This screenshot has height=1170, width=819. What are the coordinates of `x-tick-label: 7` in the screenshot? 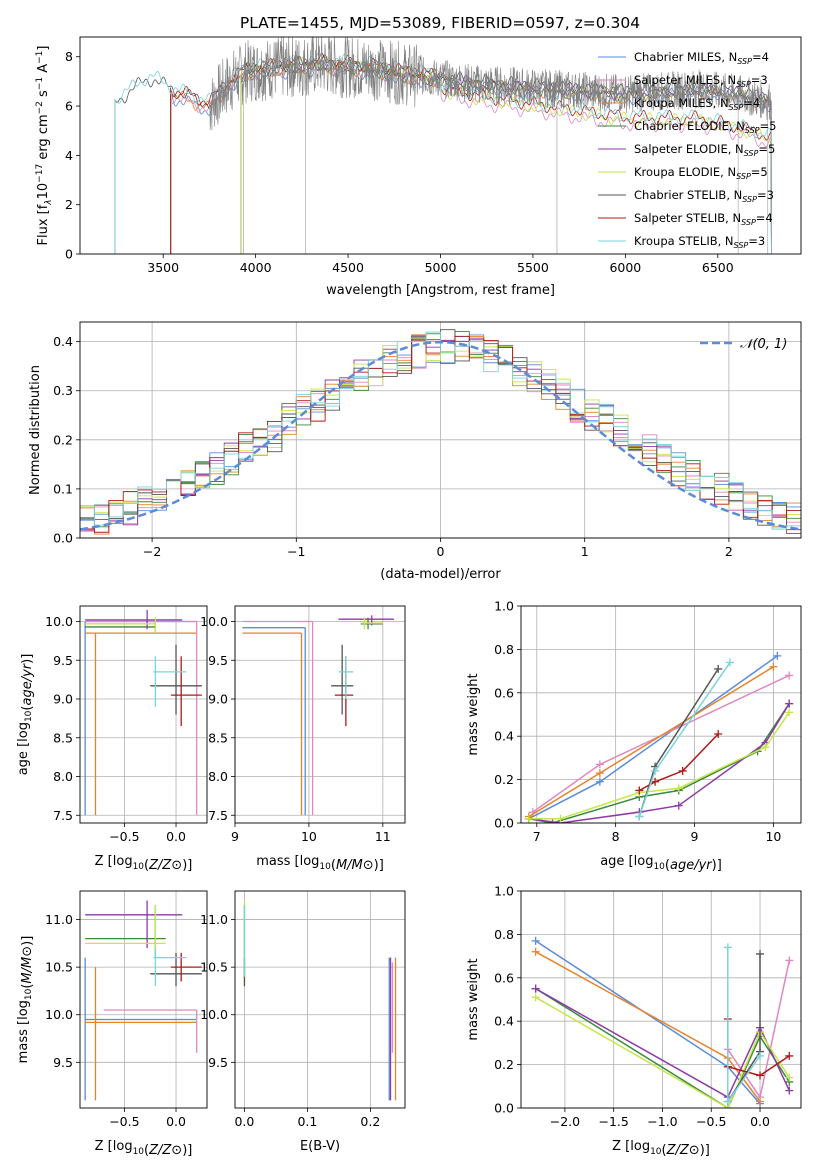 It's located at (537, 836).